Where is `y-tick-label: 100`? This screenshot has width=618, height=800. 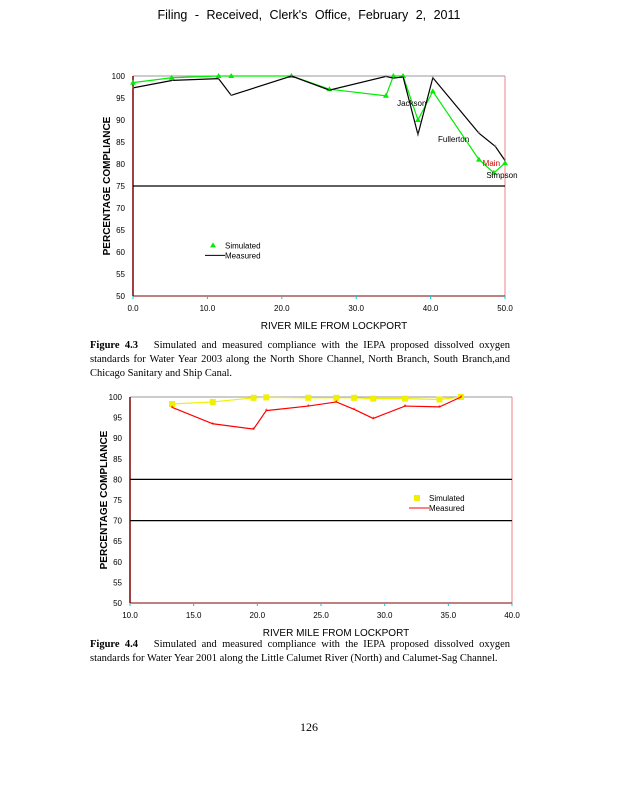 y-tick-label: 100 is located at coordinates (116, 397).